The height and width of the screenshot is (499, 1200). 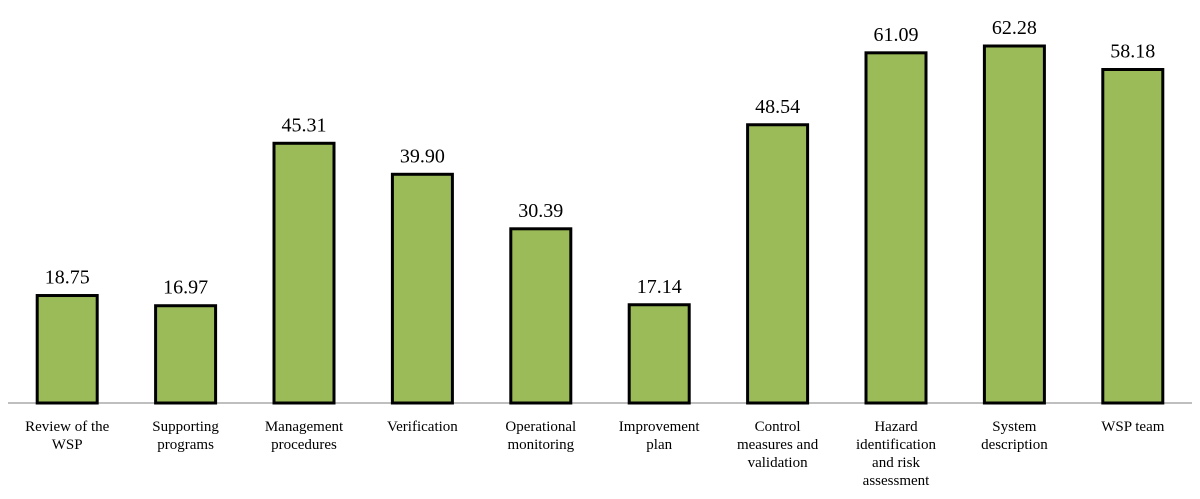 What do you see at coordinates (896, 445) in the screenshot?
I see `category-label-line: identification` at bounding box center [896, 445].